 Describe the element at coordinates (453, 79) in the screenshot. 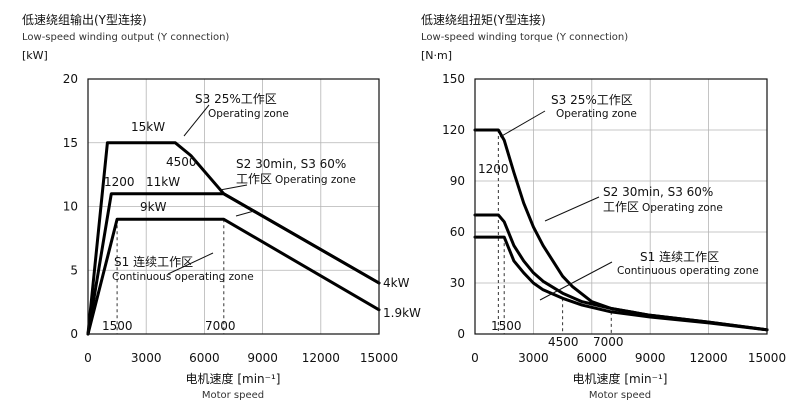

I see `y-tick-label: 150` at that location.